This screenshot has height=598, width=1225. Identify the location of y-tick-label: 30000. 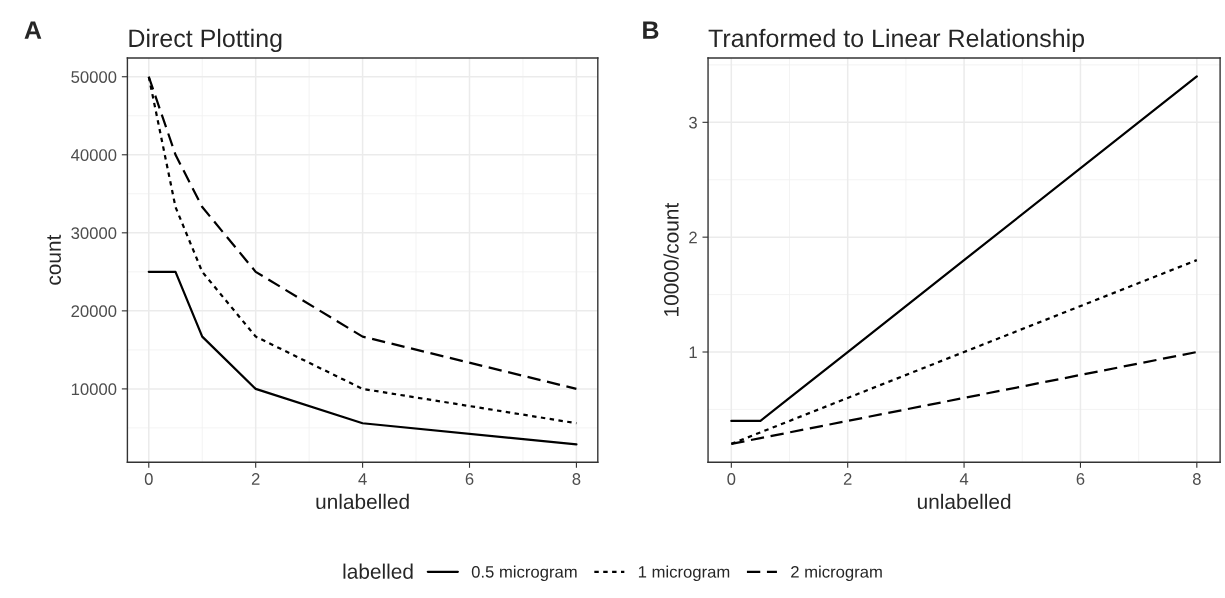
(94, 233).